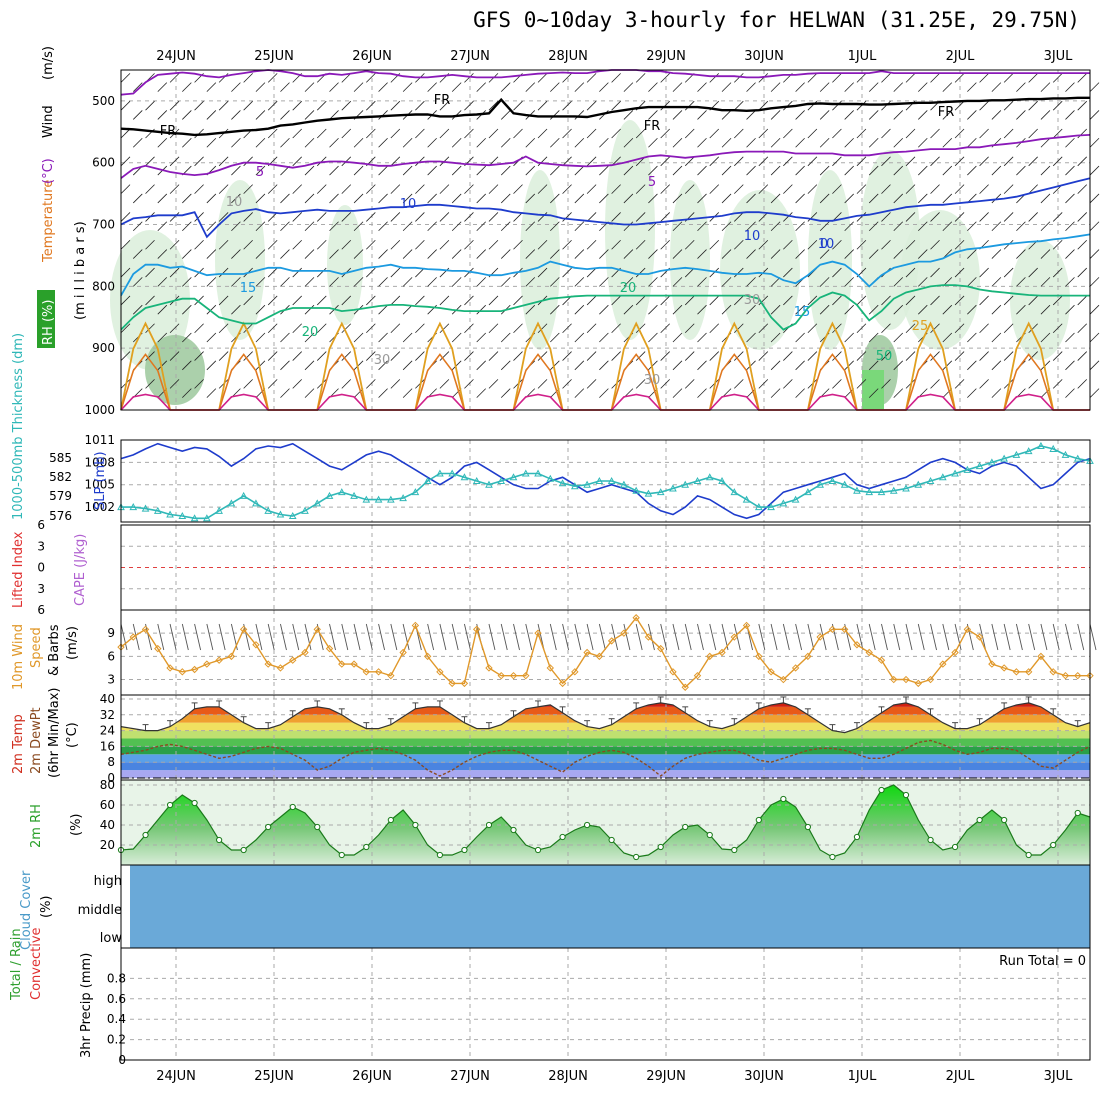 The height and width of the screenshot is (1100, 1100). Describe the element at coordinates (103, 286) in the screenshot. I see `tick-label: 800` at that location.